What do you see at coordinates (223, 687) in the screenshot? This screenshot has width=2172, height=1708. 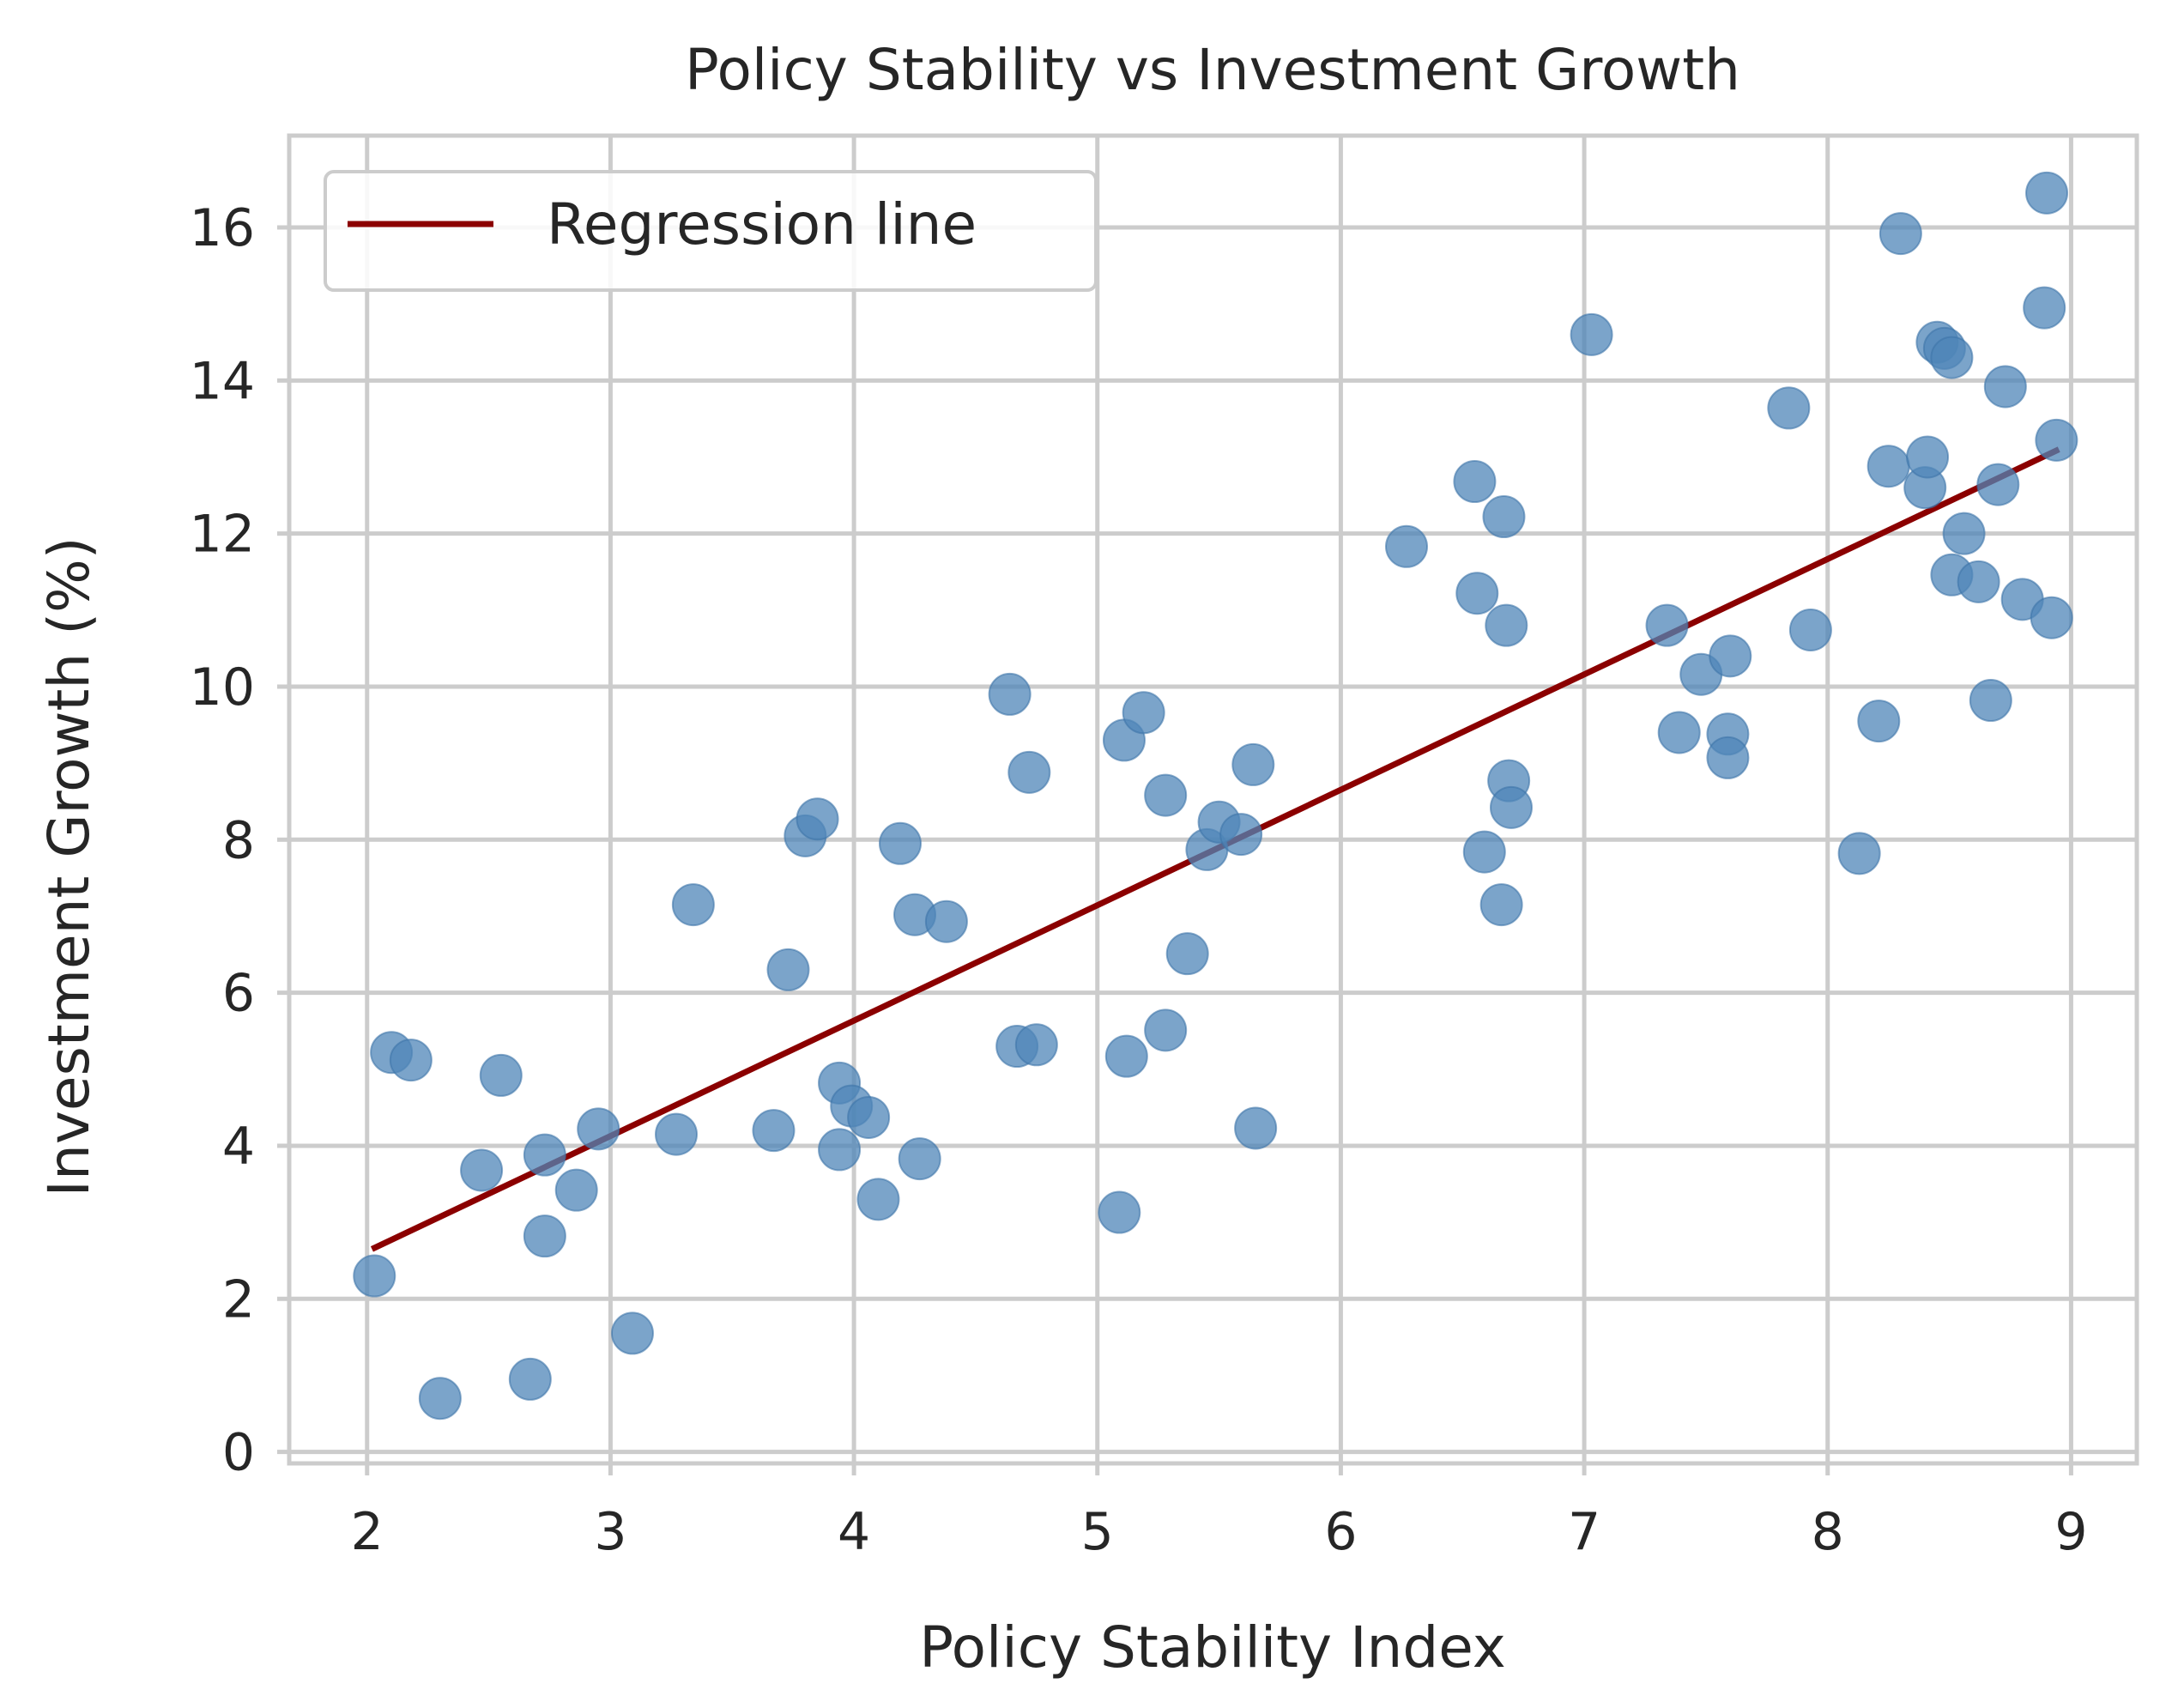 I see `y-tick-label: 10` at bounding box center [223, 687].